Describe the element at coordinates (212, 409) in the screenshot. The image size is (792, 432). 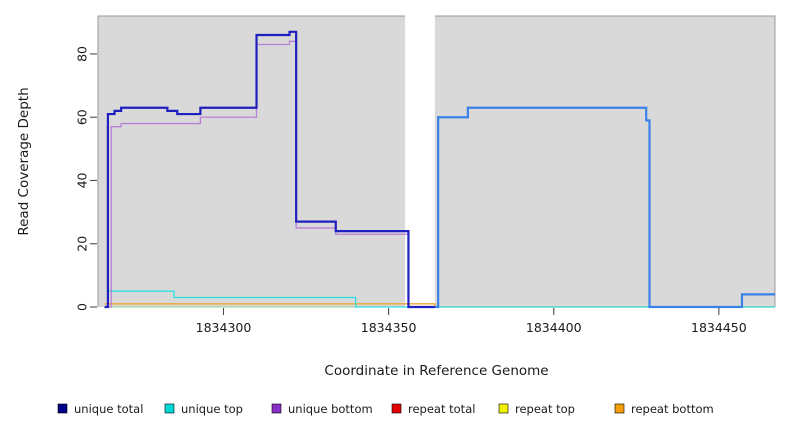
I see `legend-label-unique-top: unique top` at that location.